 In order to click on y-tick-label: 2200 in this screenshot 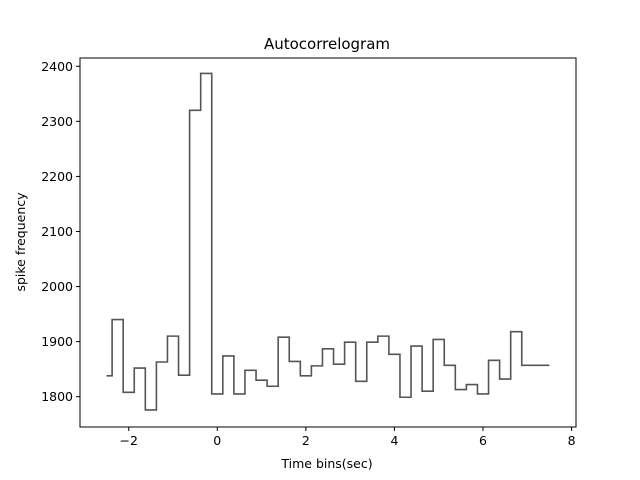, I will do `click(57, 176)`.